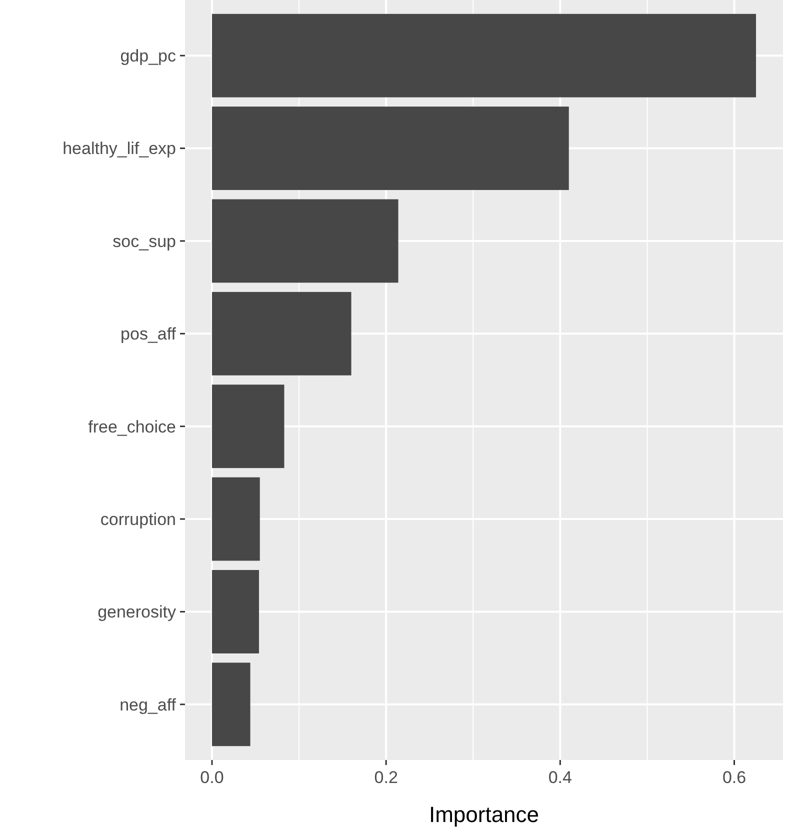 The image size is (786, 832). I want to click on y-tick-label: corruption, so click(138, 519).